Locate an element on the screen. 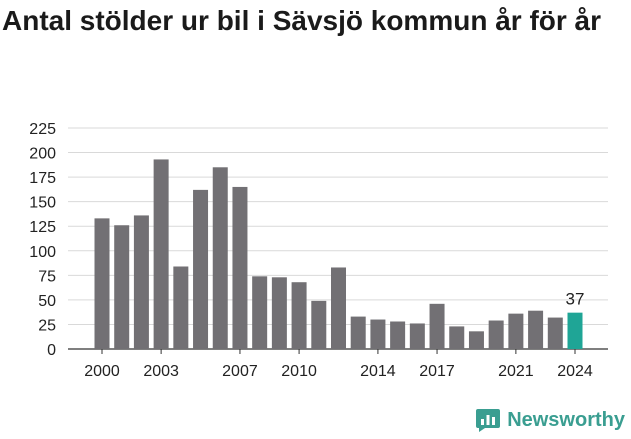  bar-2022 is located at coordinates (536, 329).